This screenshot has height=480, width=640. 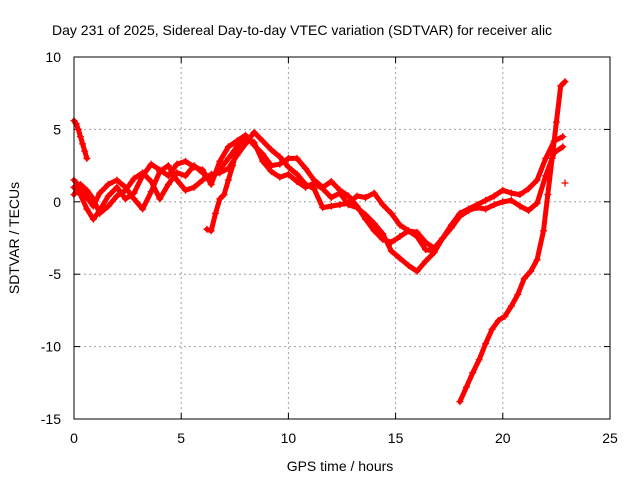 I want to click on x-tick-label: 10, so click(x=289, y=438).